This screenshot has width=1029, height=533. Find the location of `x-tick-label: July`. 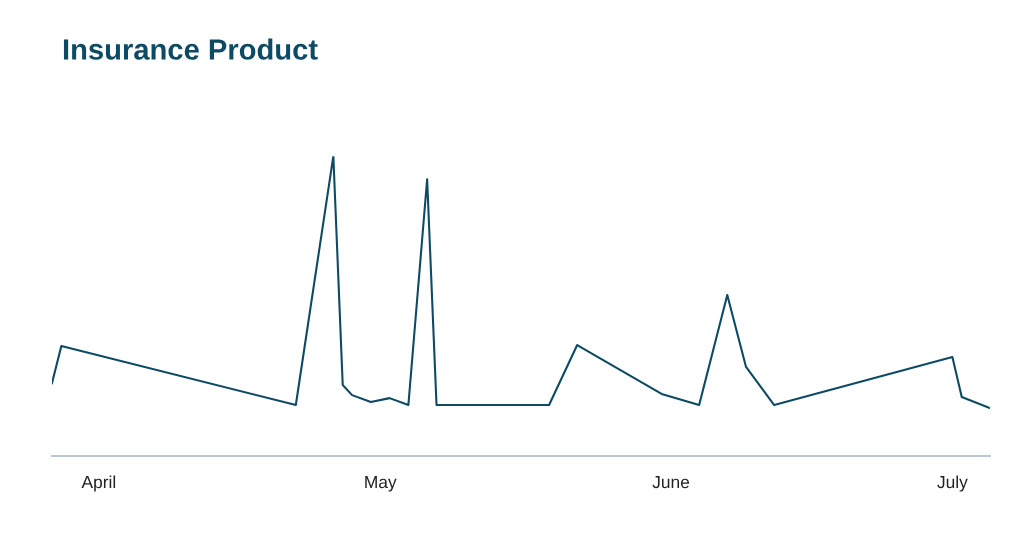

x-tick-label: July is located at coordinates (952, 483).